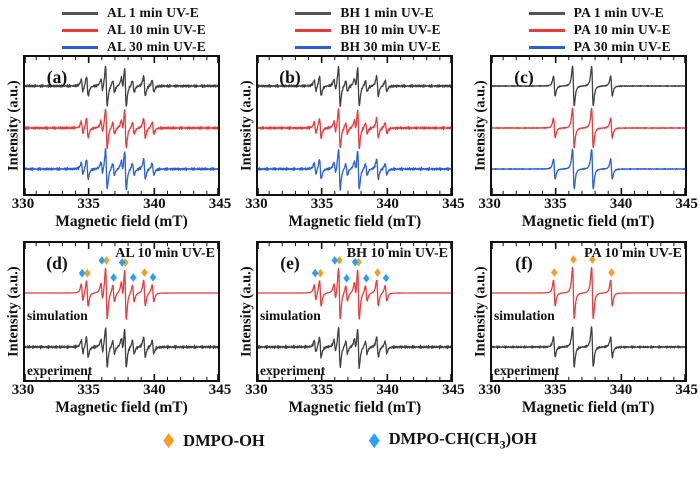 The image size is (700, 485). I want to click on legend-label: PA 10 min UV-E, so click(622, 29).